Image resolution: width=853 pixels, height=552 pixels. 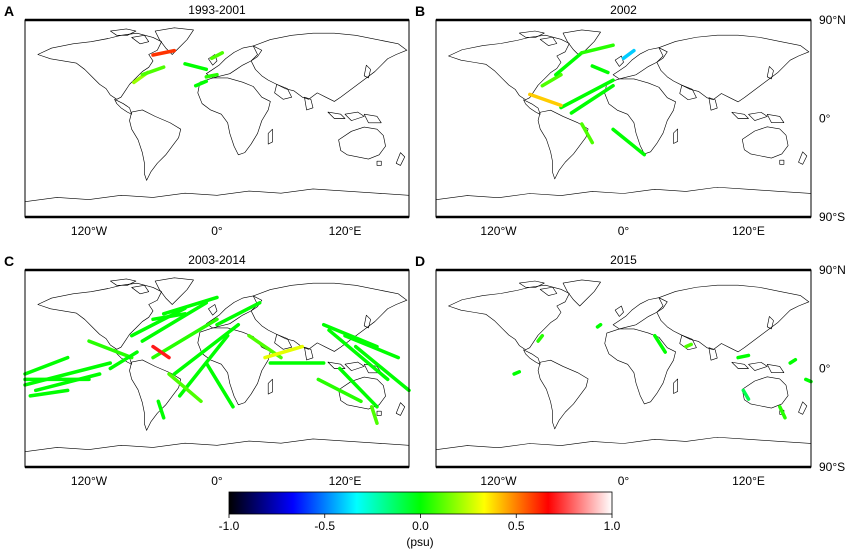 I want to click on panel-title: 2015, so click(x=623, y=260).